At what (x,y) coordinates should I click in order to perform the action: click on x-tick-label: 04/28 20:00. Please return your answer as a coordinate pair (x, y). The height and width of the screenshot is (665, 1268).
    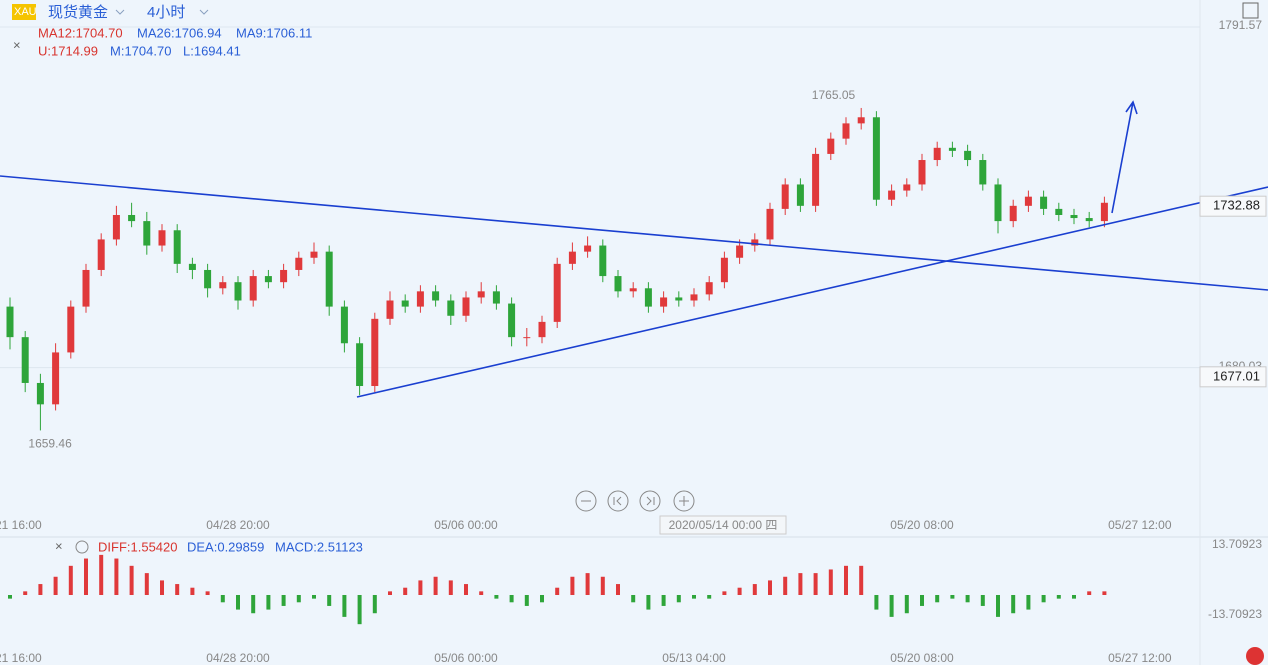
    Looking at the image, I should click on (238, 658).